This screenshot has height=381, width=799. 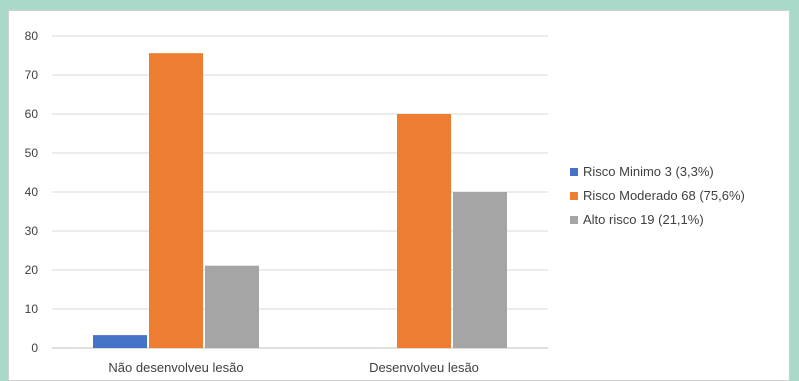 What do you see at coordinates (643, 219) in the screenshot?
I see `legend-label: Alto risco 19 (21,1%)` at bounding box center [643, 219].